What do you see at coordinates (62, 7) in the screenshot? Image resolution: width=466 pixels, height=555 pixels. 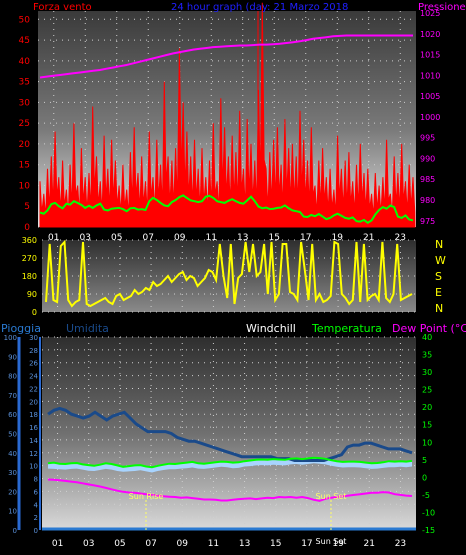 I see `wind-speed-axis-label: Forza vento` at bounding box center [62, 7].